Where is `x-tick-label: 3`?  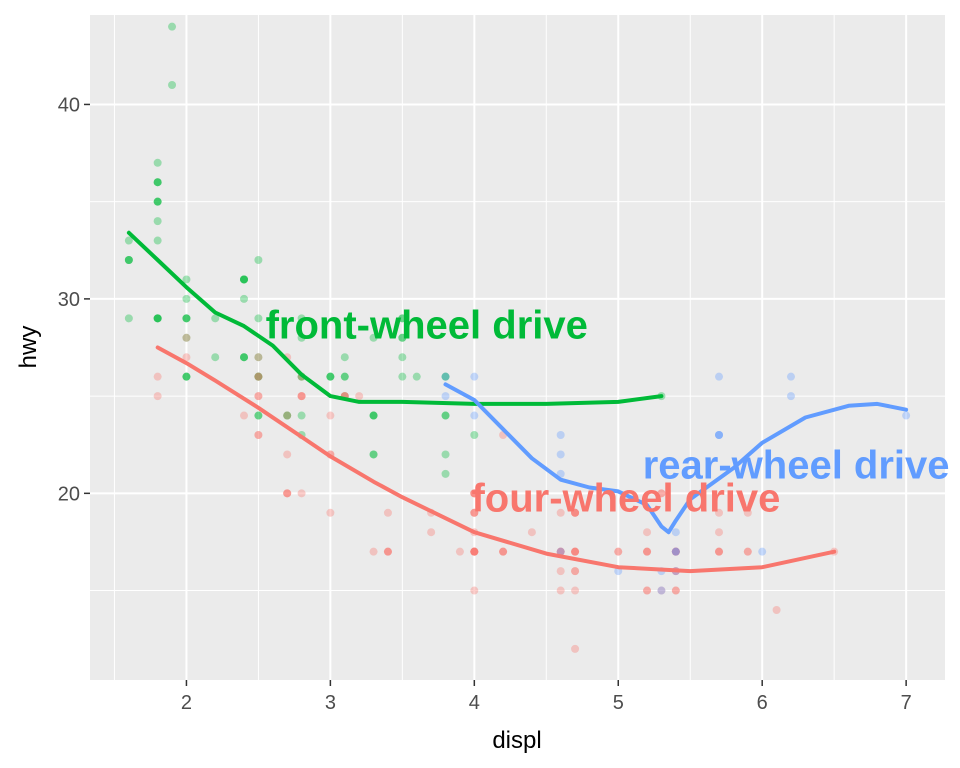 x-tick-label: 3 is located at coordinates (330, 703).